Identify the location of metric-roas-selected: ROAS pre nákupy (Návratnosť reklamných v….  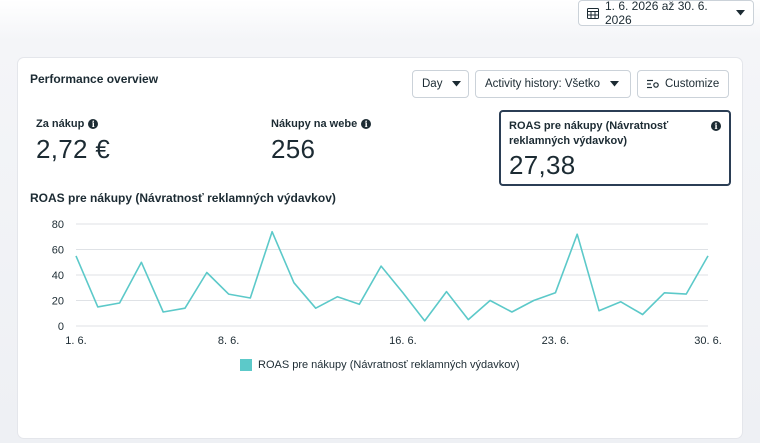
(615, 148).